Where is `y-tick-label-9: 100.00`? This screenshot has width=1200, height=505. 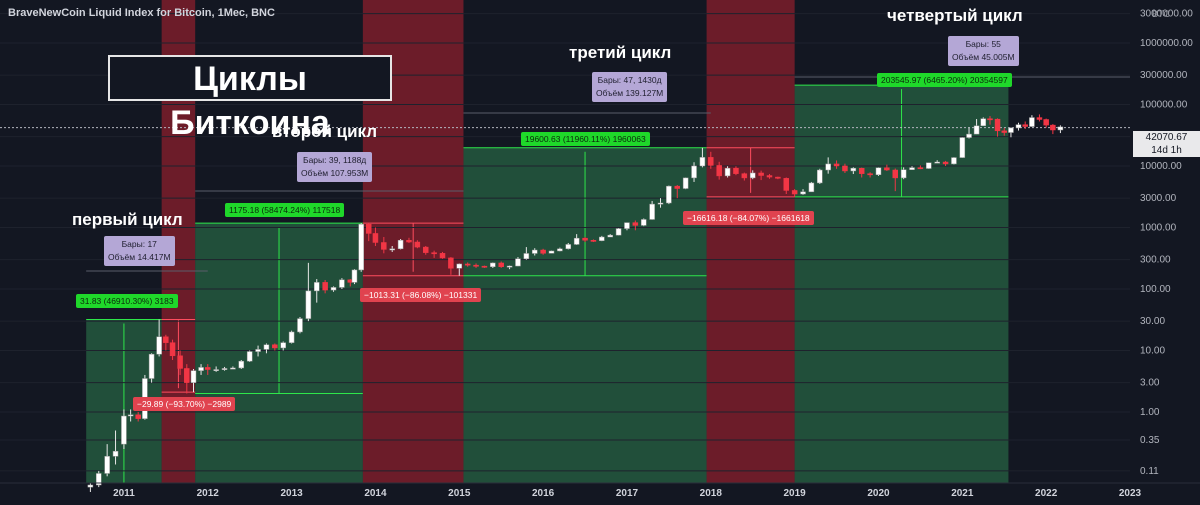
y-tick-label-9: 100.00 is located at coordinates (1155, 289).